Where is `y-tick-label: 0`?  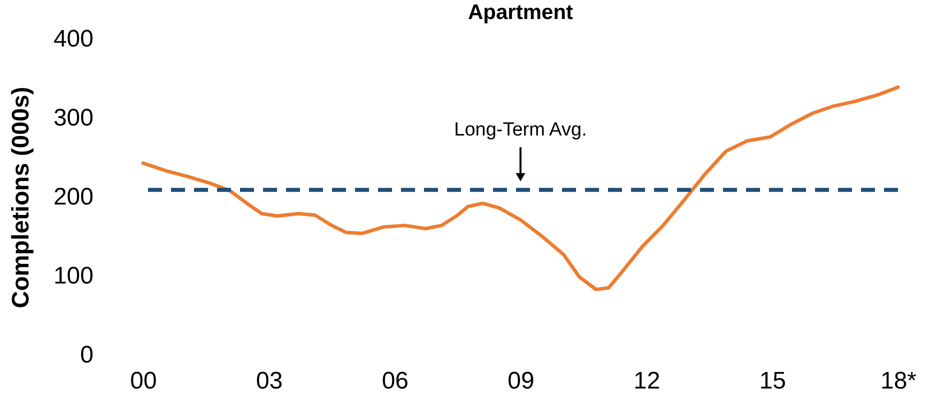 y-tick-label: 0 is located at coordinates (87, 355).